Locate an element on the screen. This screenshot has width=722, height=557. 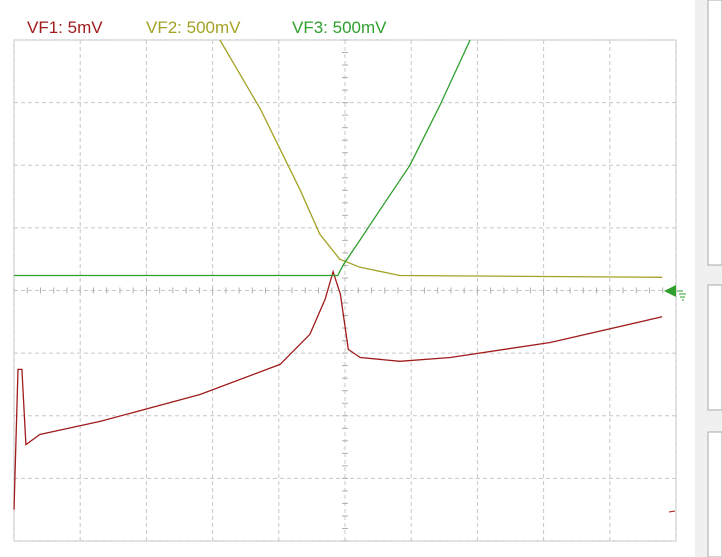
legend-label: VF3: 500mV is located at coordinates (339, 27).